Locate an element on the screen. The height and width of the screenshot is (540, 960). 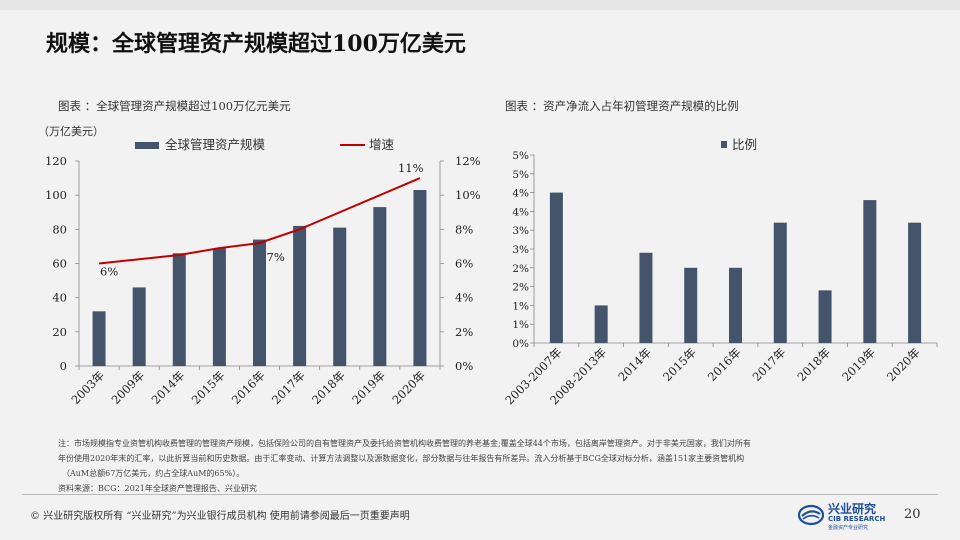
left-unit-label: （万亿美元） is located at coordinates (71, 131).